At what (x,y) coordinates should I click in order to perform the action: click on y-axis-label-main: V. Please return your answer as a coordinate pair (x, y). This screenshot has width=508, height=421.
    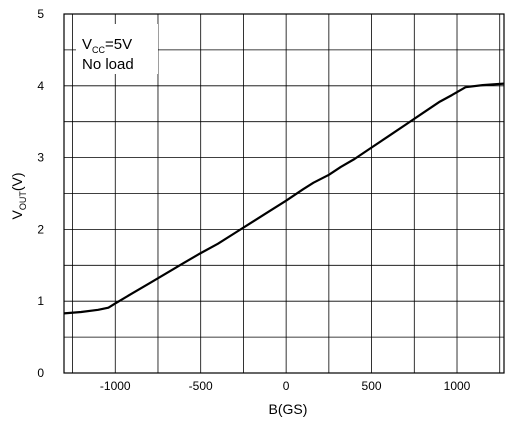
    Looking at the image, I should click on (17, 215).